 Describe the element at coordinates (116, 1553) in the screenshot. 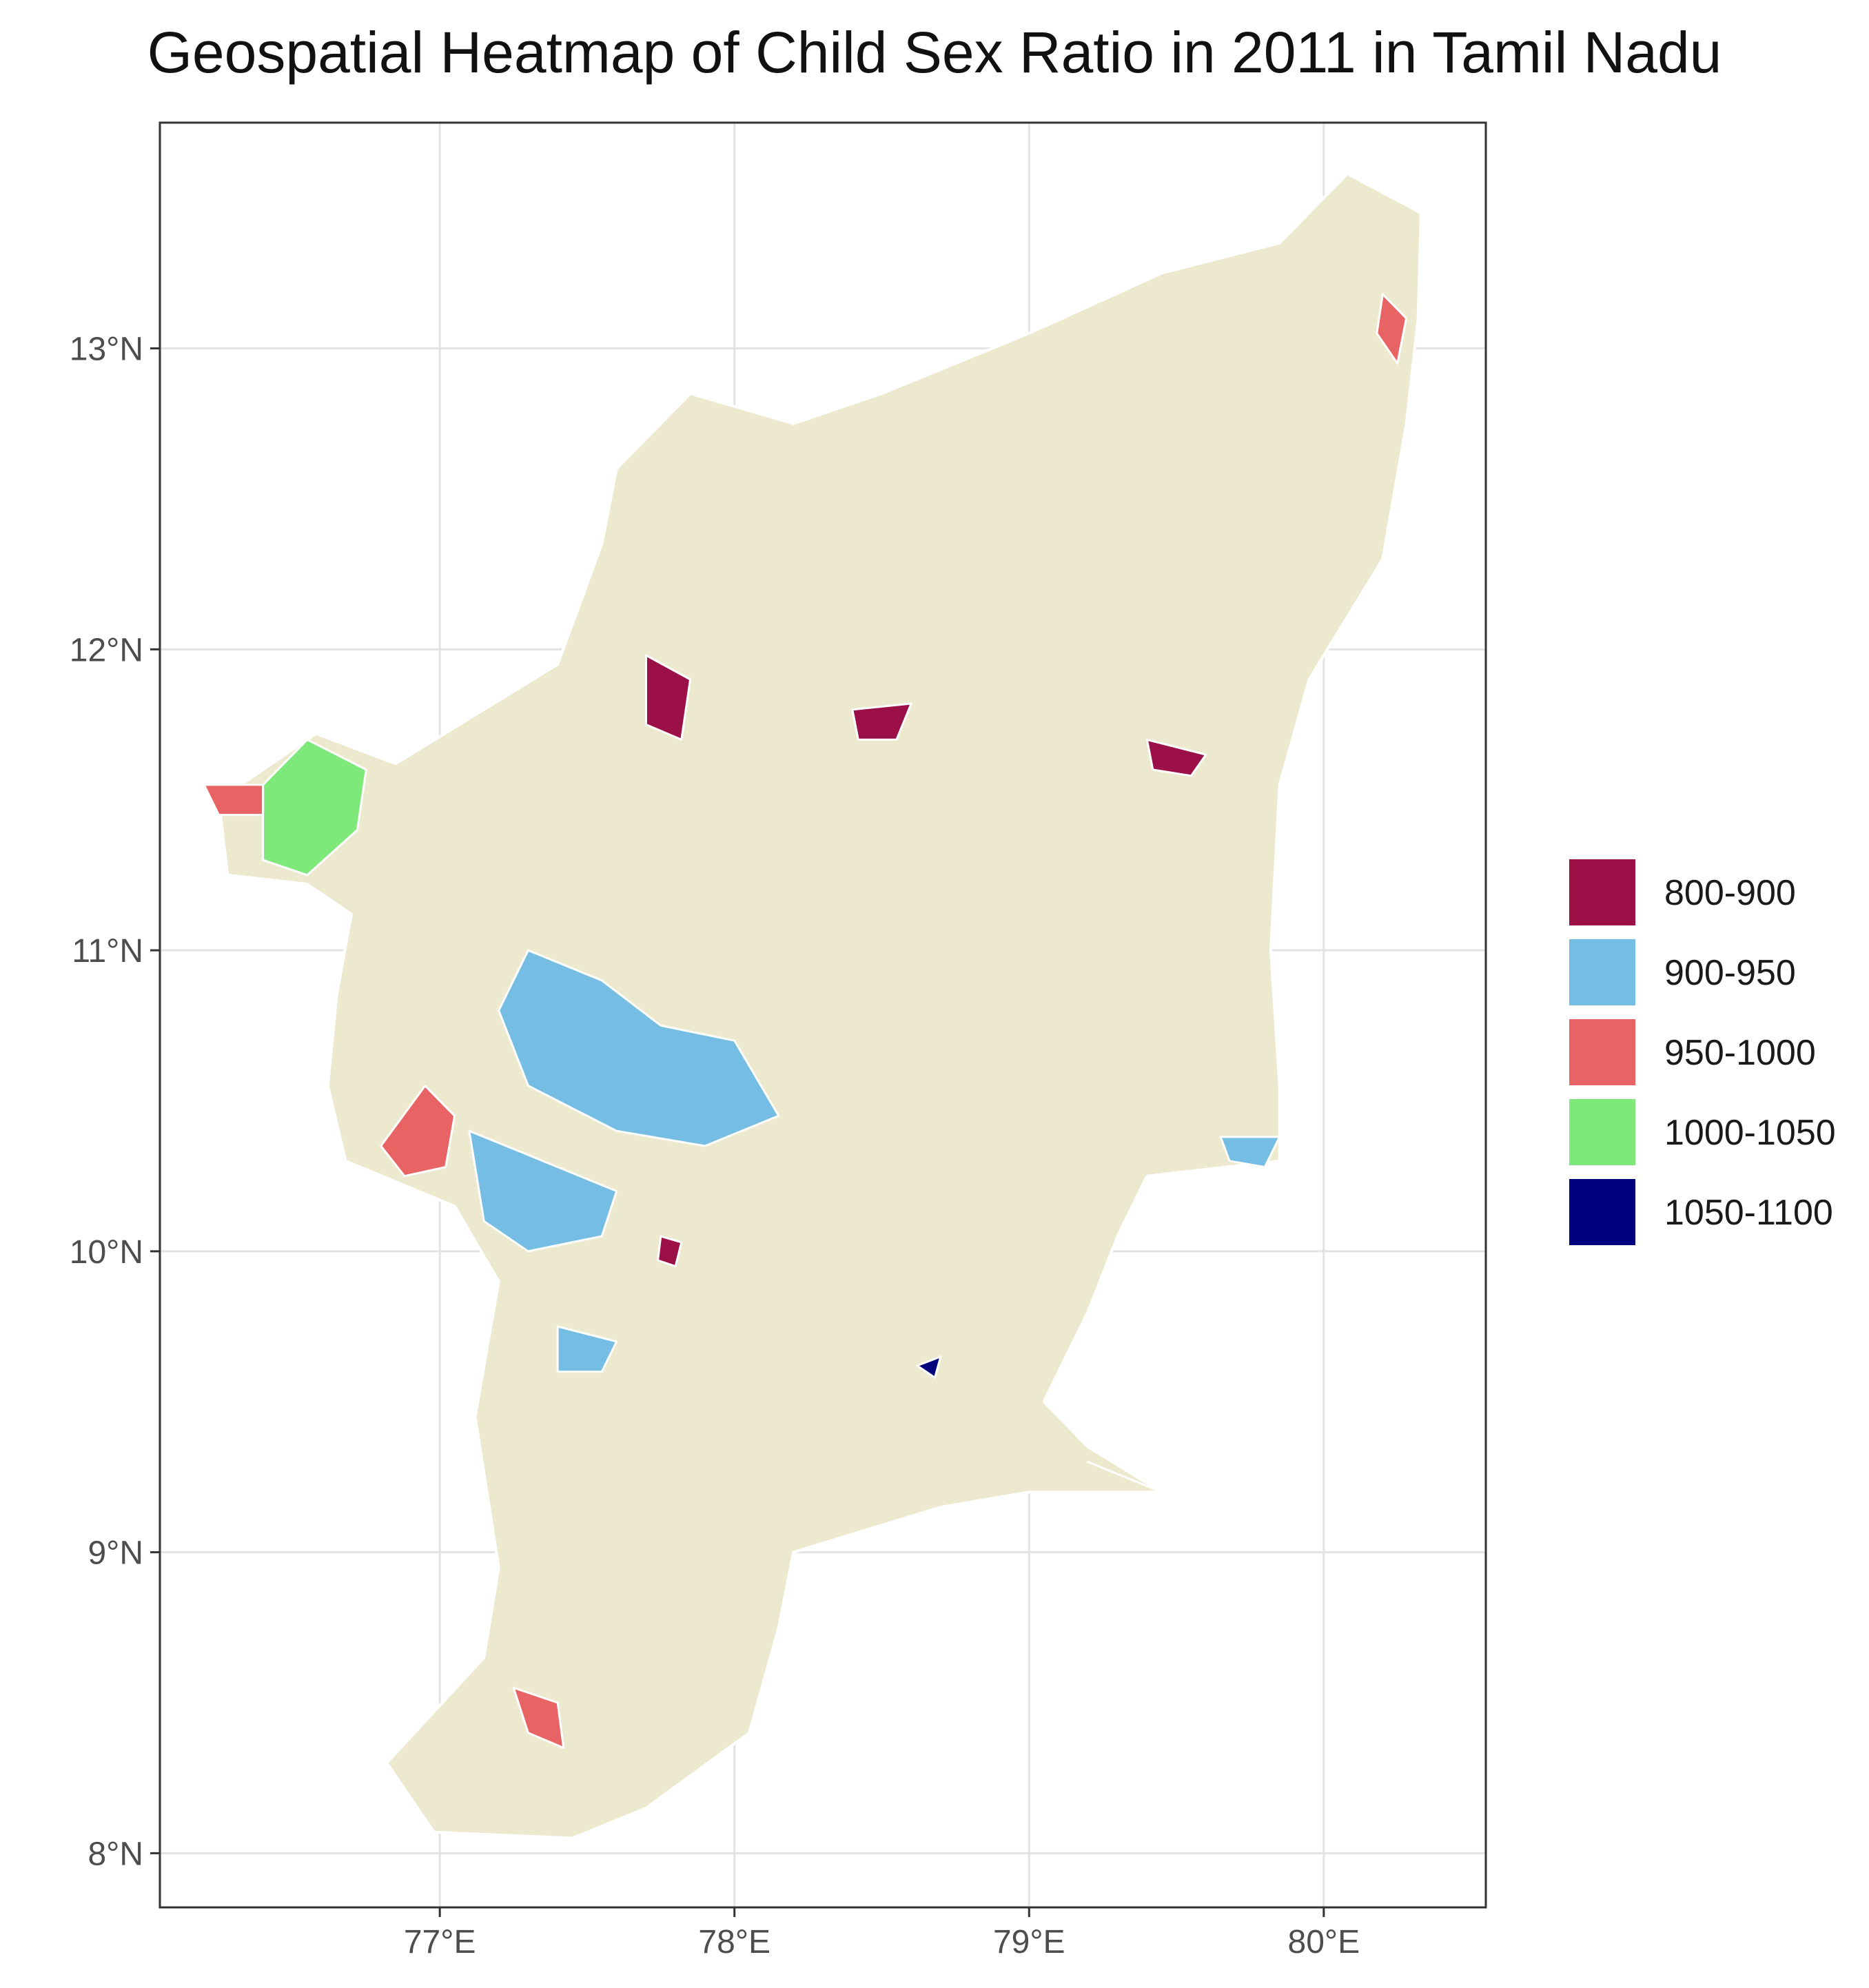

I see `y-tick-label: 9°N` at that location.